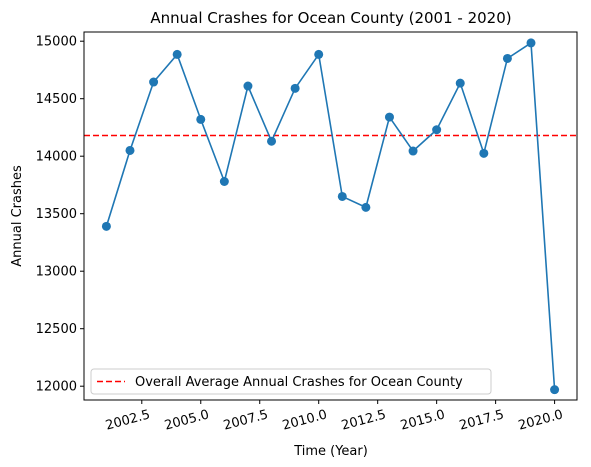  I want to click on x-tick-label: 2017.5, so click(482, 420).